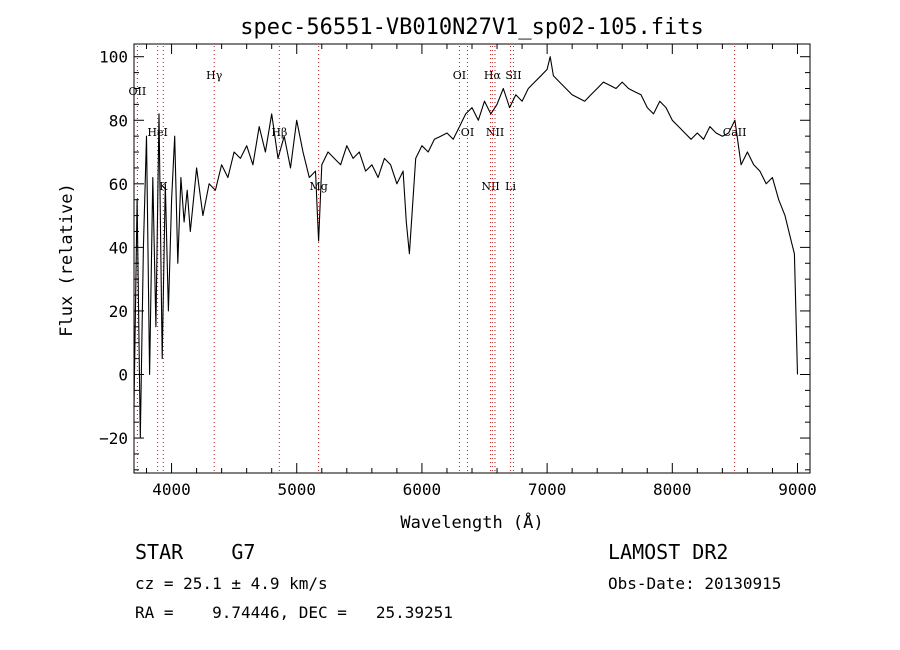 This screenshot has height=650, width=900. I want to click on spectral-line-label: CaII, so click(735, 132).